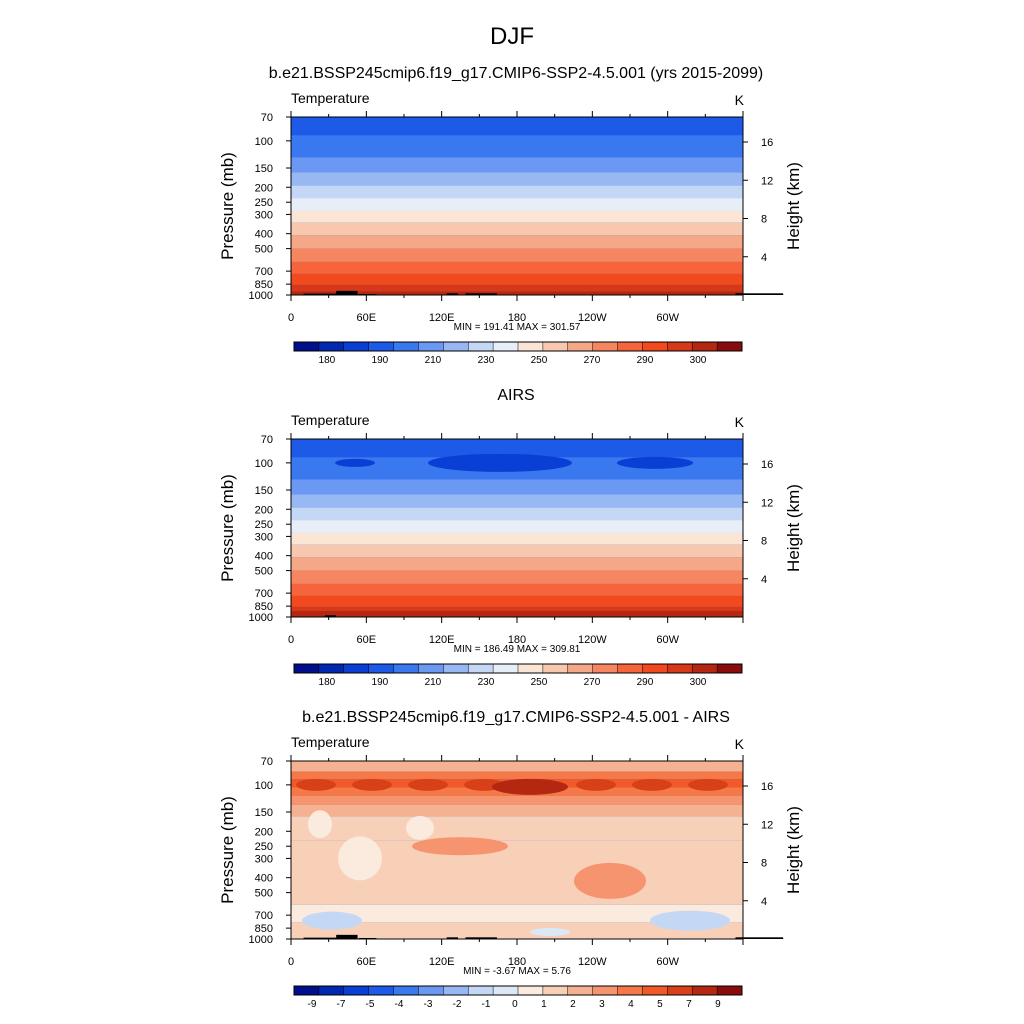 The width and height of the screenshot is (1024, 1024). I want to click on units-label: K, so click(740, 744).